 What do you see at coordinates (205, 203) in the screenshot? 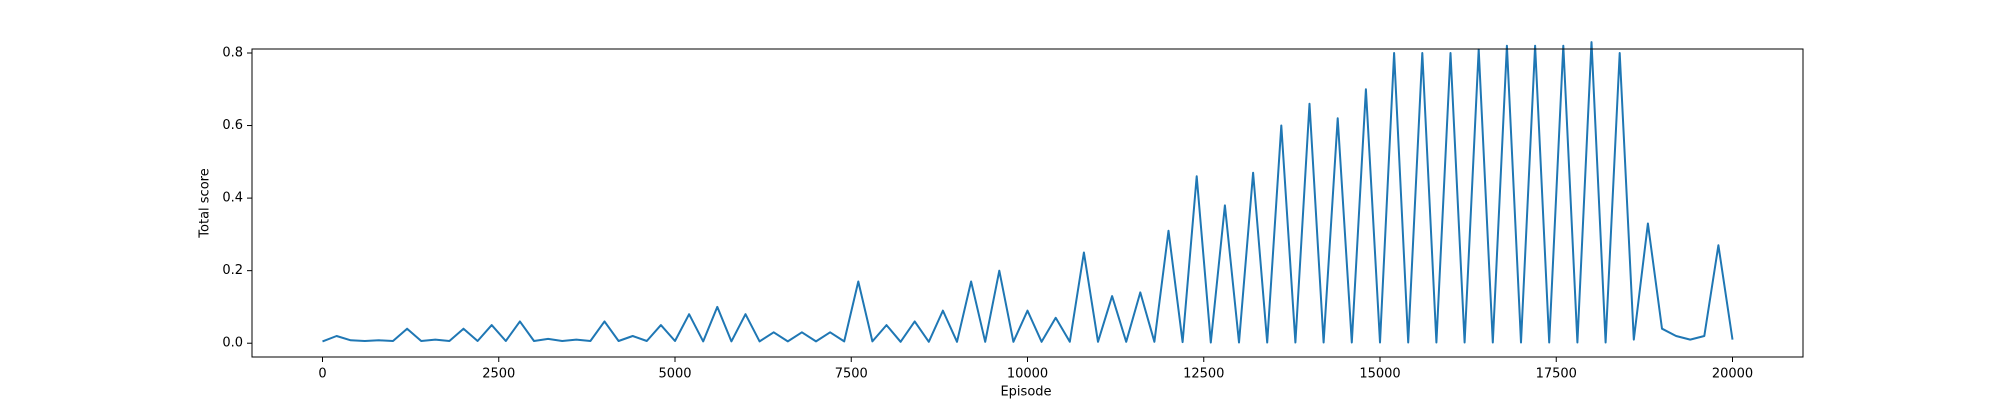
I see `y-axis-label: Total score` at bounding box center [205, 203].